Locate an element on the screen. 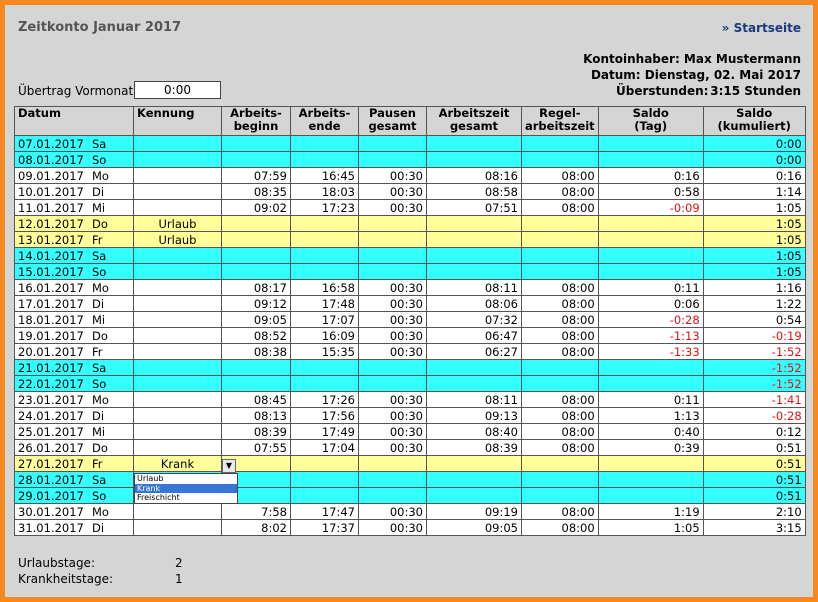  date: 26.01.2017 is located at coordinates (51, 447).